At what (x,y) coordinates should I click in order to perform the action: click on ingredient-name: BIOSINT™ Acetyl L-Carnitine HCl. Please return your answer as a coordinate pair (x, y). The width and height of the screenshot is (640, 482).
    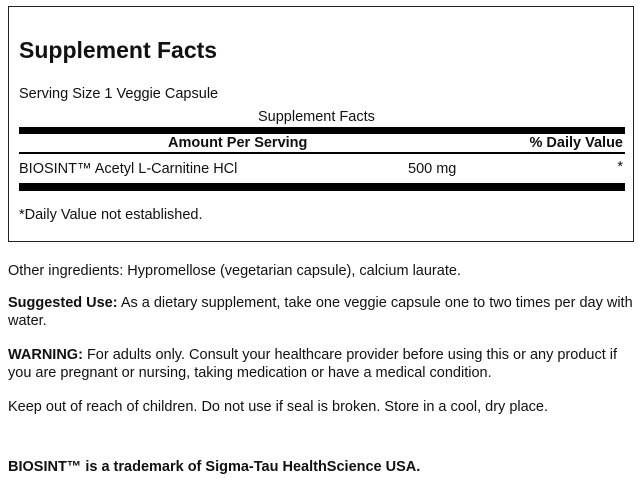
    Looking at the image, I should click on (128, 169).